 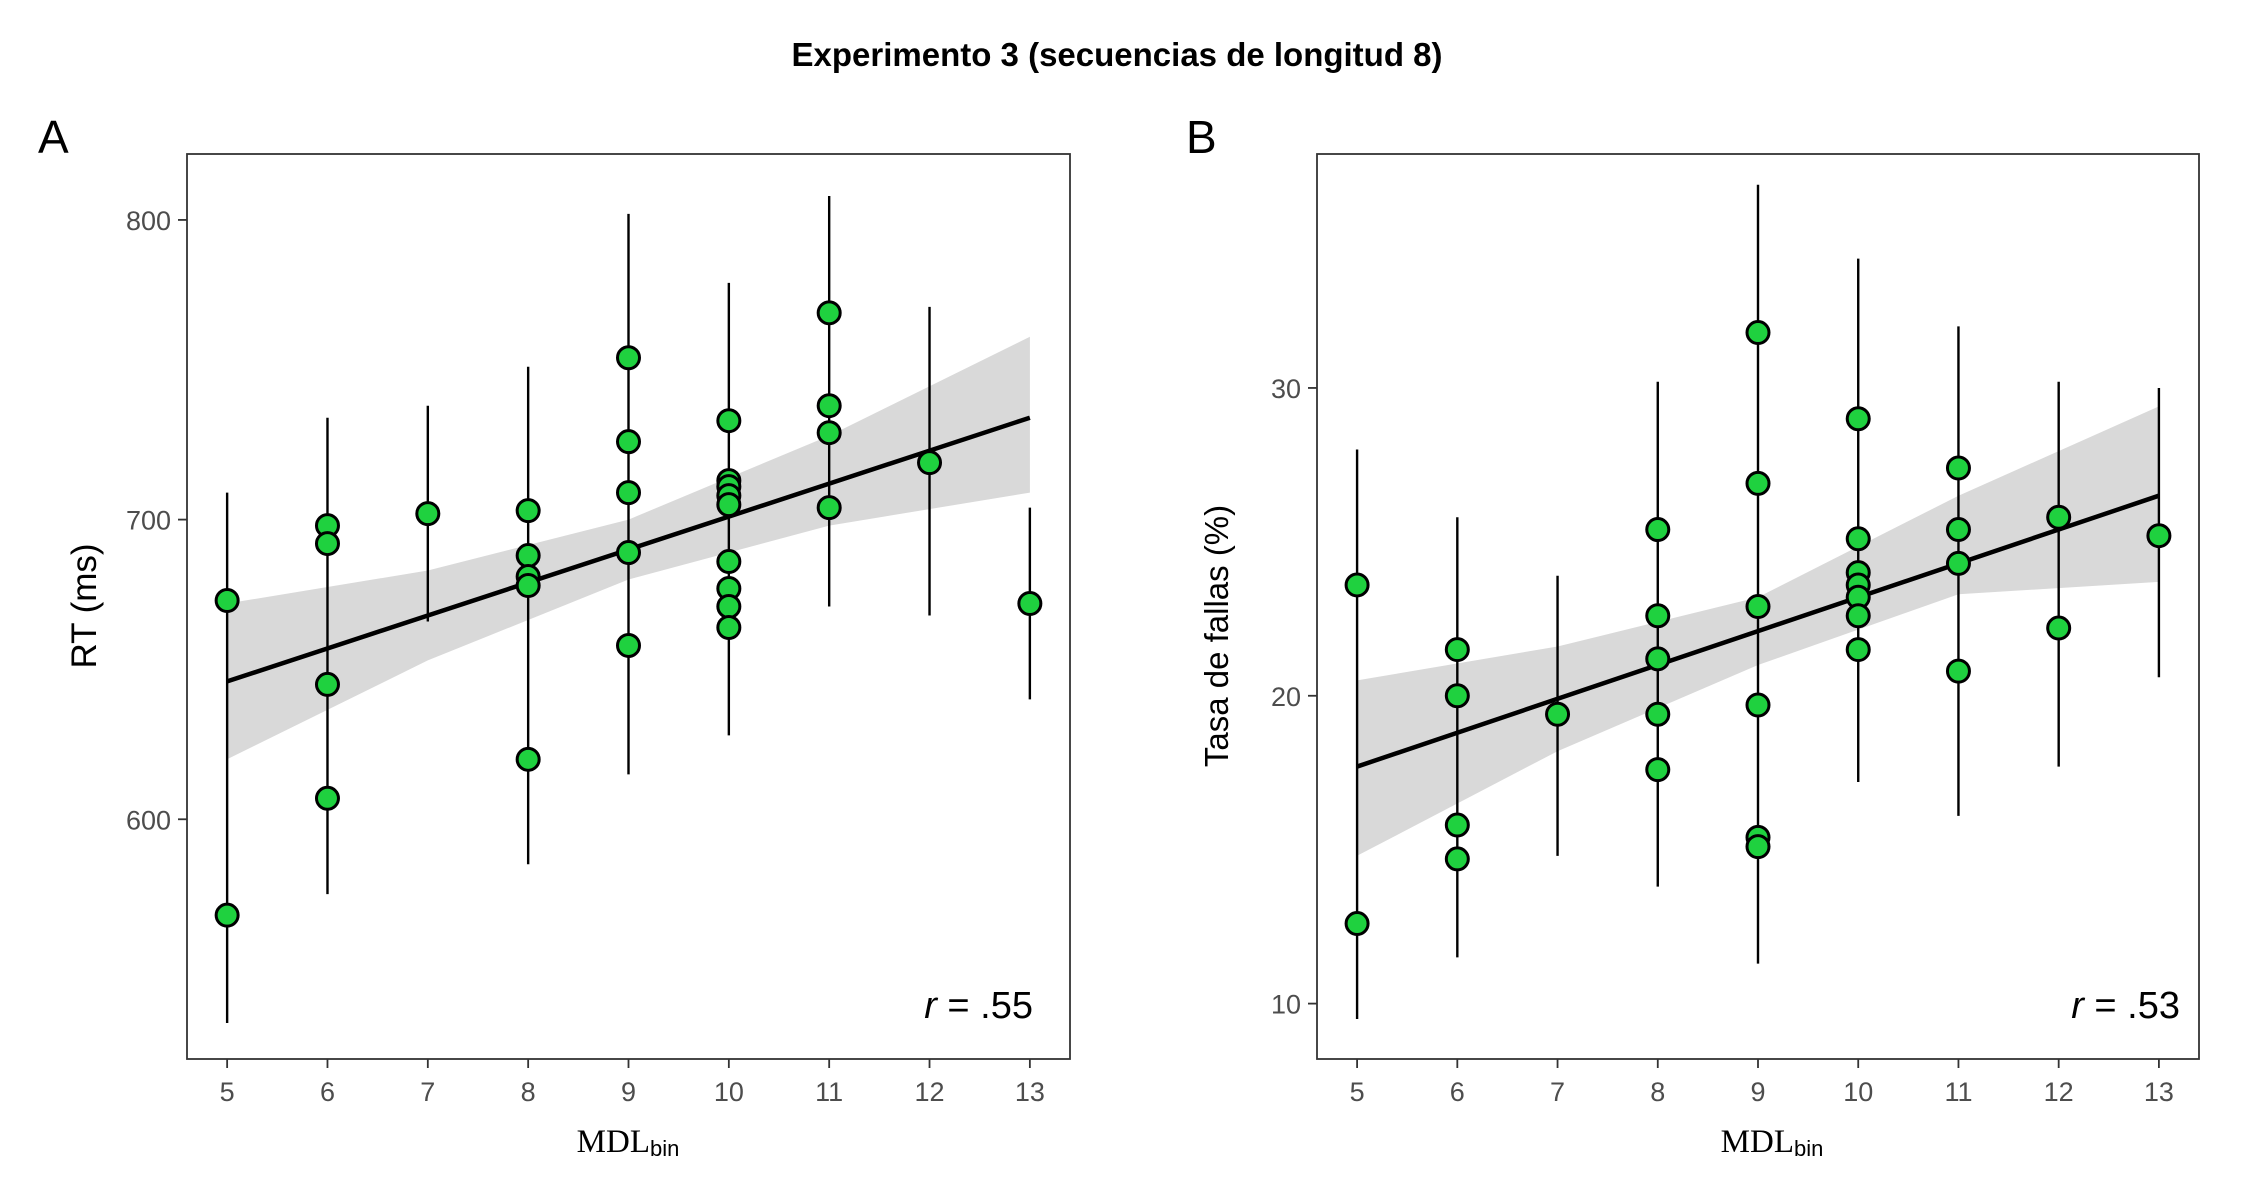 What do you see at coordinates (1286, 1005) in the screenshot?
I see `y-tick-label: 10` at bounding box center [1286, 1005].